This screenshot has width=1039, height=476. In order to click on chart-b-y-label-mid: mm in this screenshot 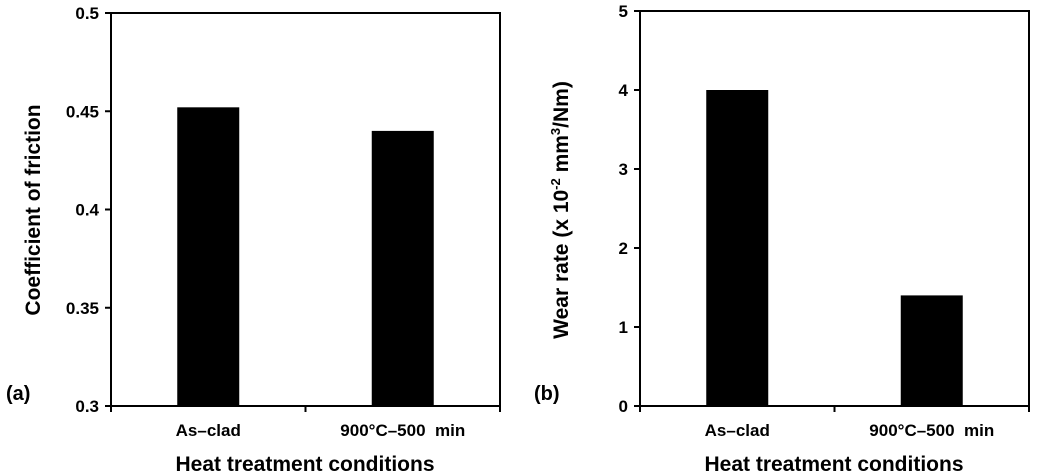, I will do `click(561, 156)`.